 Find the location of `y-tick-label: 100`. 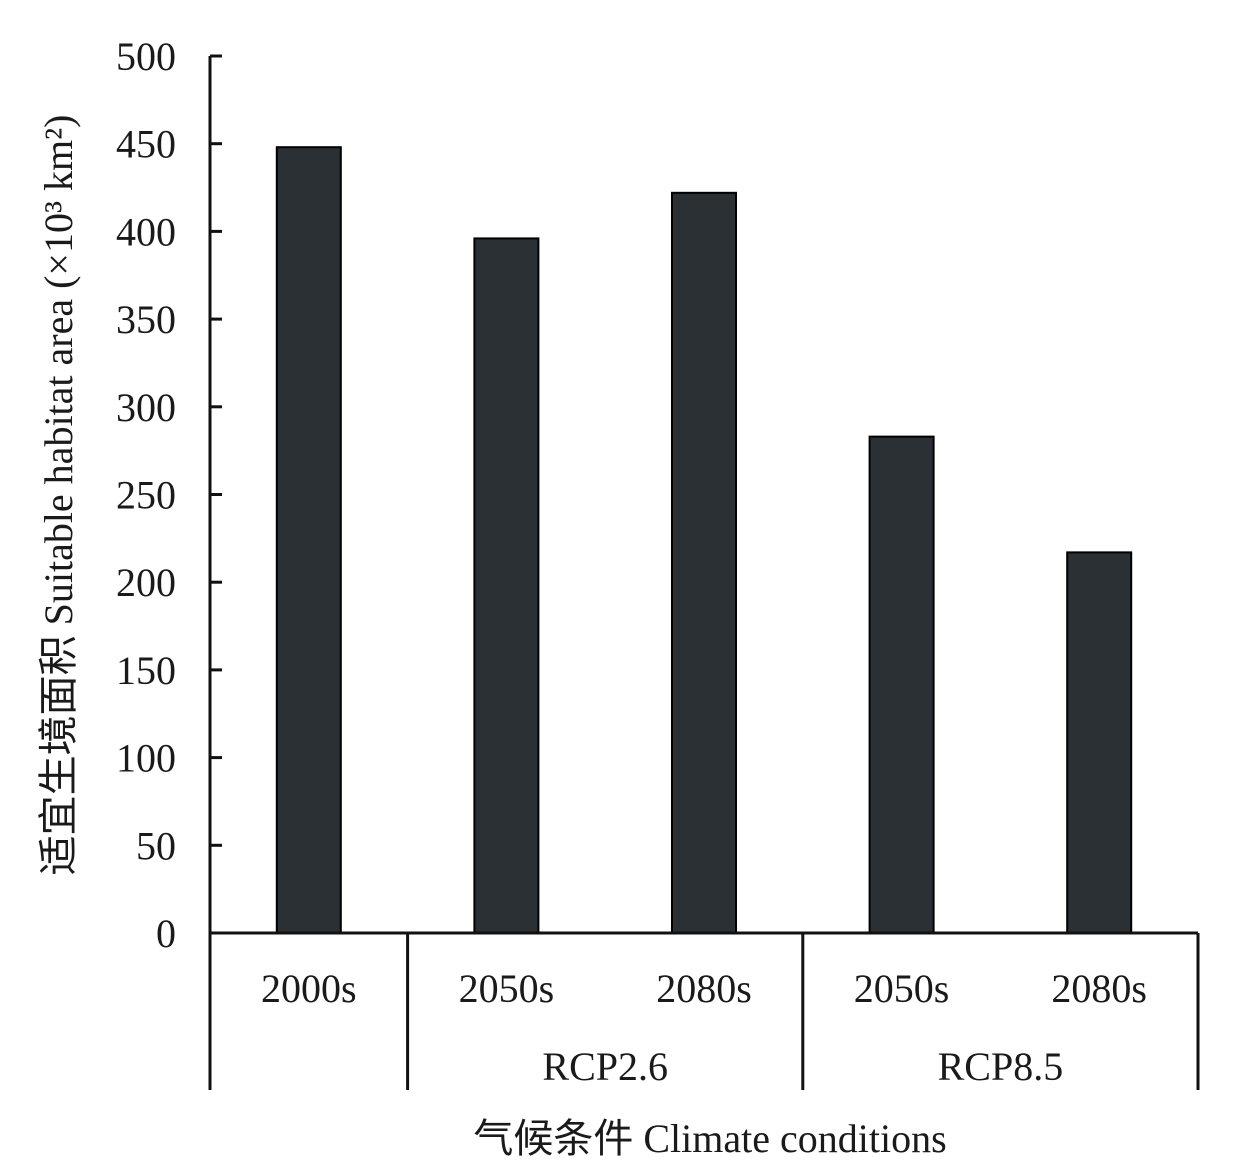

y-tick-label: 100 is located at coordinates (146, 758).